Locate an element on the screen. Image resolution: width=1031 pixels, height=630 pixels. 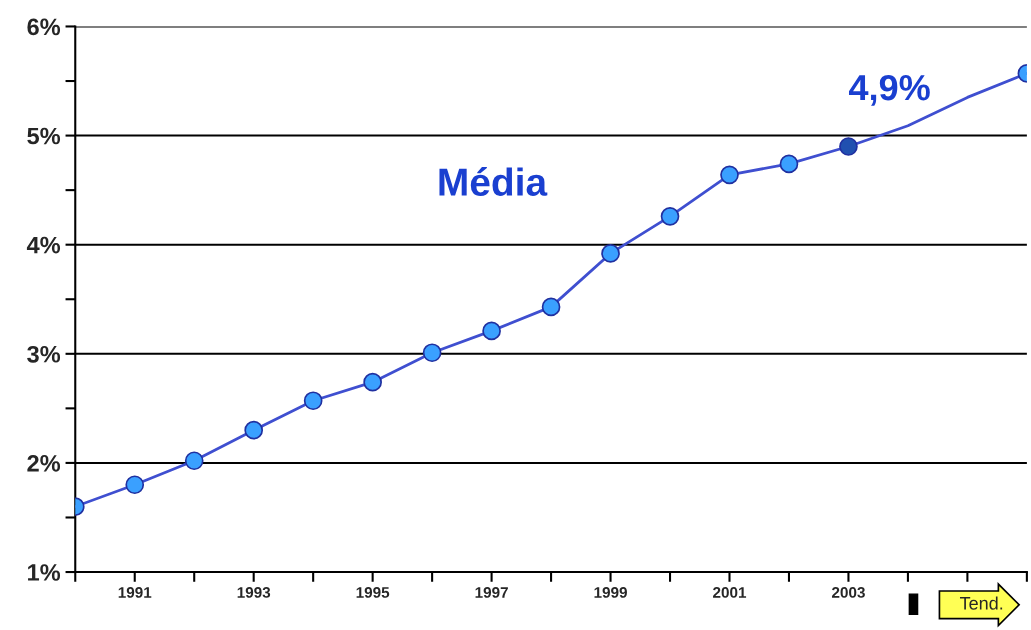
x-tick-label: 1993 is located at coordinates (254, 592).